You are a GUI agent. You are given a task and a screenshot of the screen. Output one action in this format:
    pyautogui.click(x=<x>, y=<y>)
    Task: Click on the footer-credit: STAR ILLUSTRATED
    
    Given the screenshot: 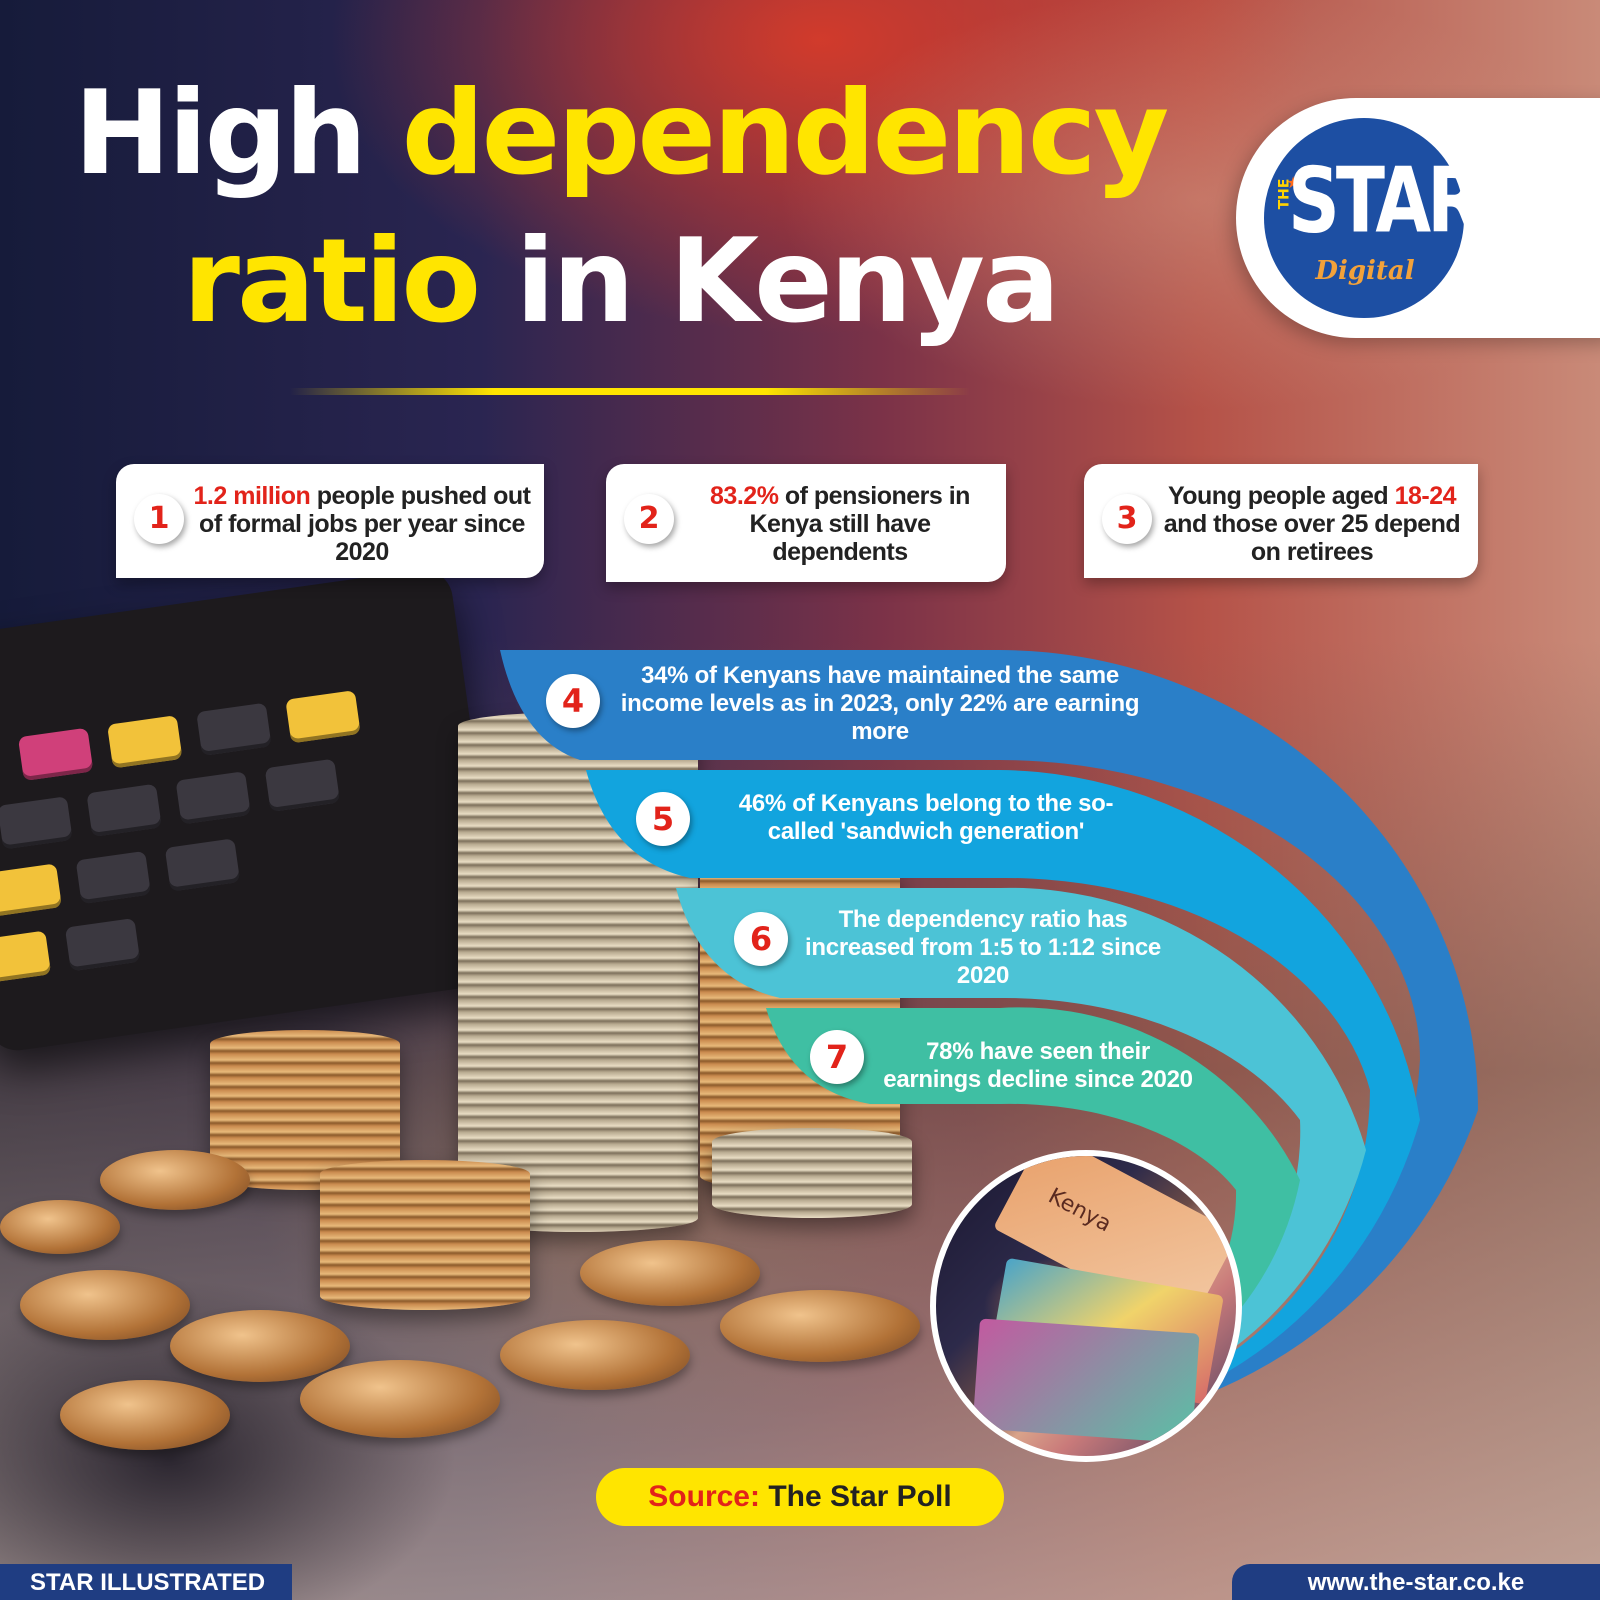 What is the action you would take?
    pyautogui.click(x=146, y=1582)
    